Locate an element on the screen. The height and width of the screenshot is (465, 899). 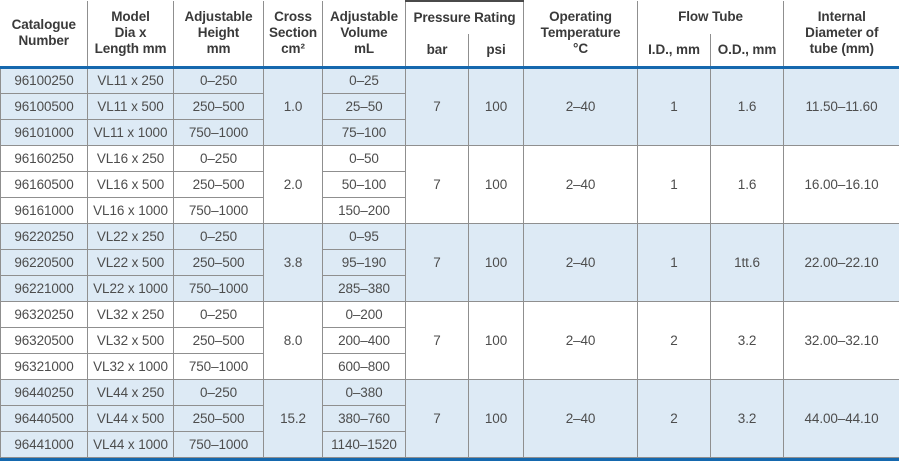
table-row: 96440500 VL44 x 500 250–500 380–760 is located at coordinates (449, 418).